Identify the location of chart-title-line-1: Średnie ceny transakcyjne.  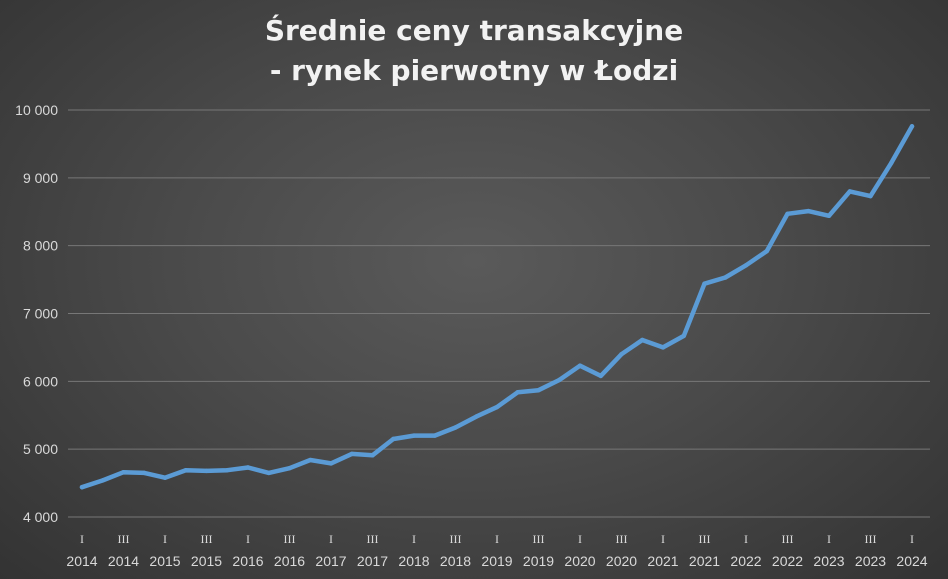
(474, 30).